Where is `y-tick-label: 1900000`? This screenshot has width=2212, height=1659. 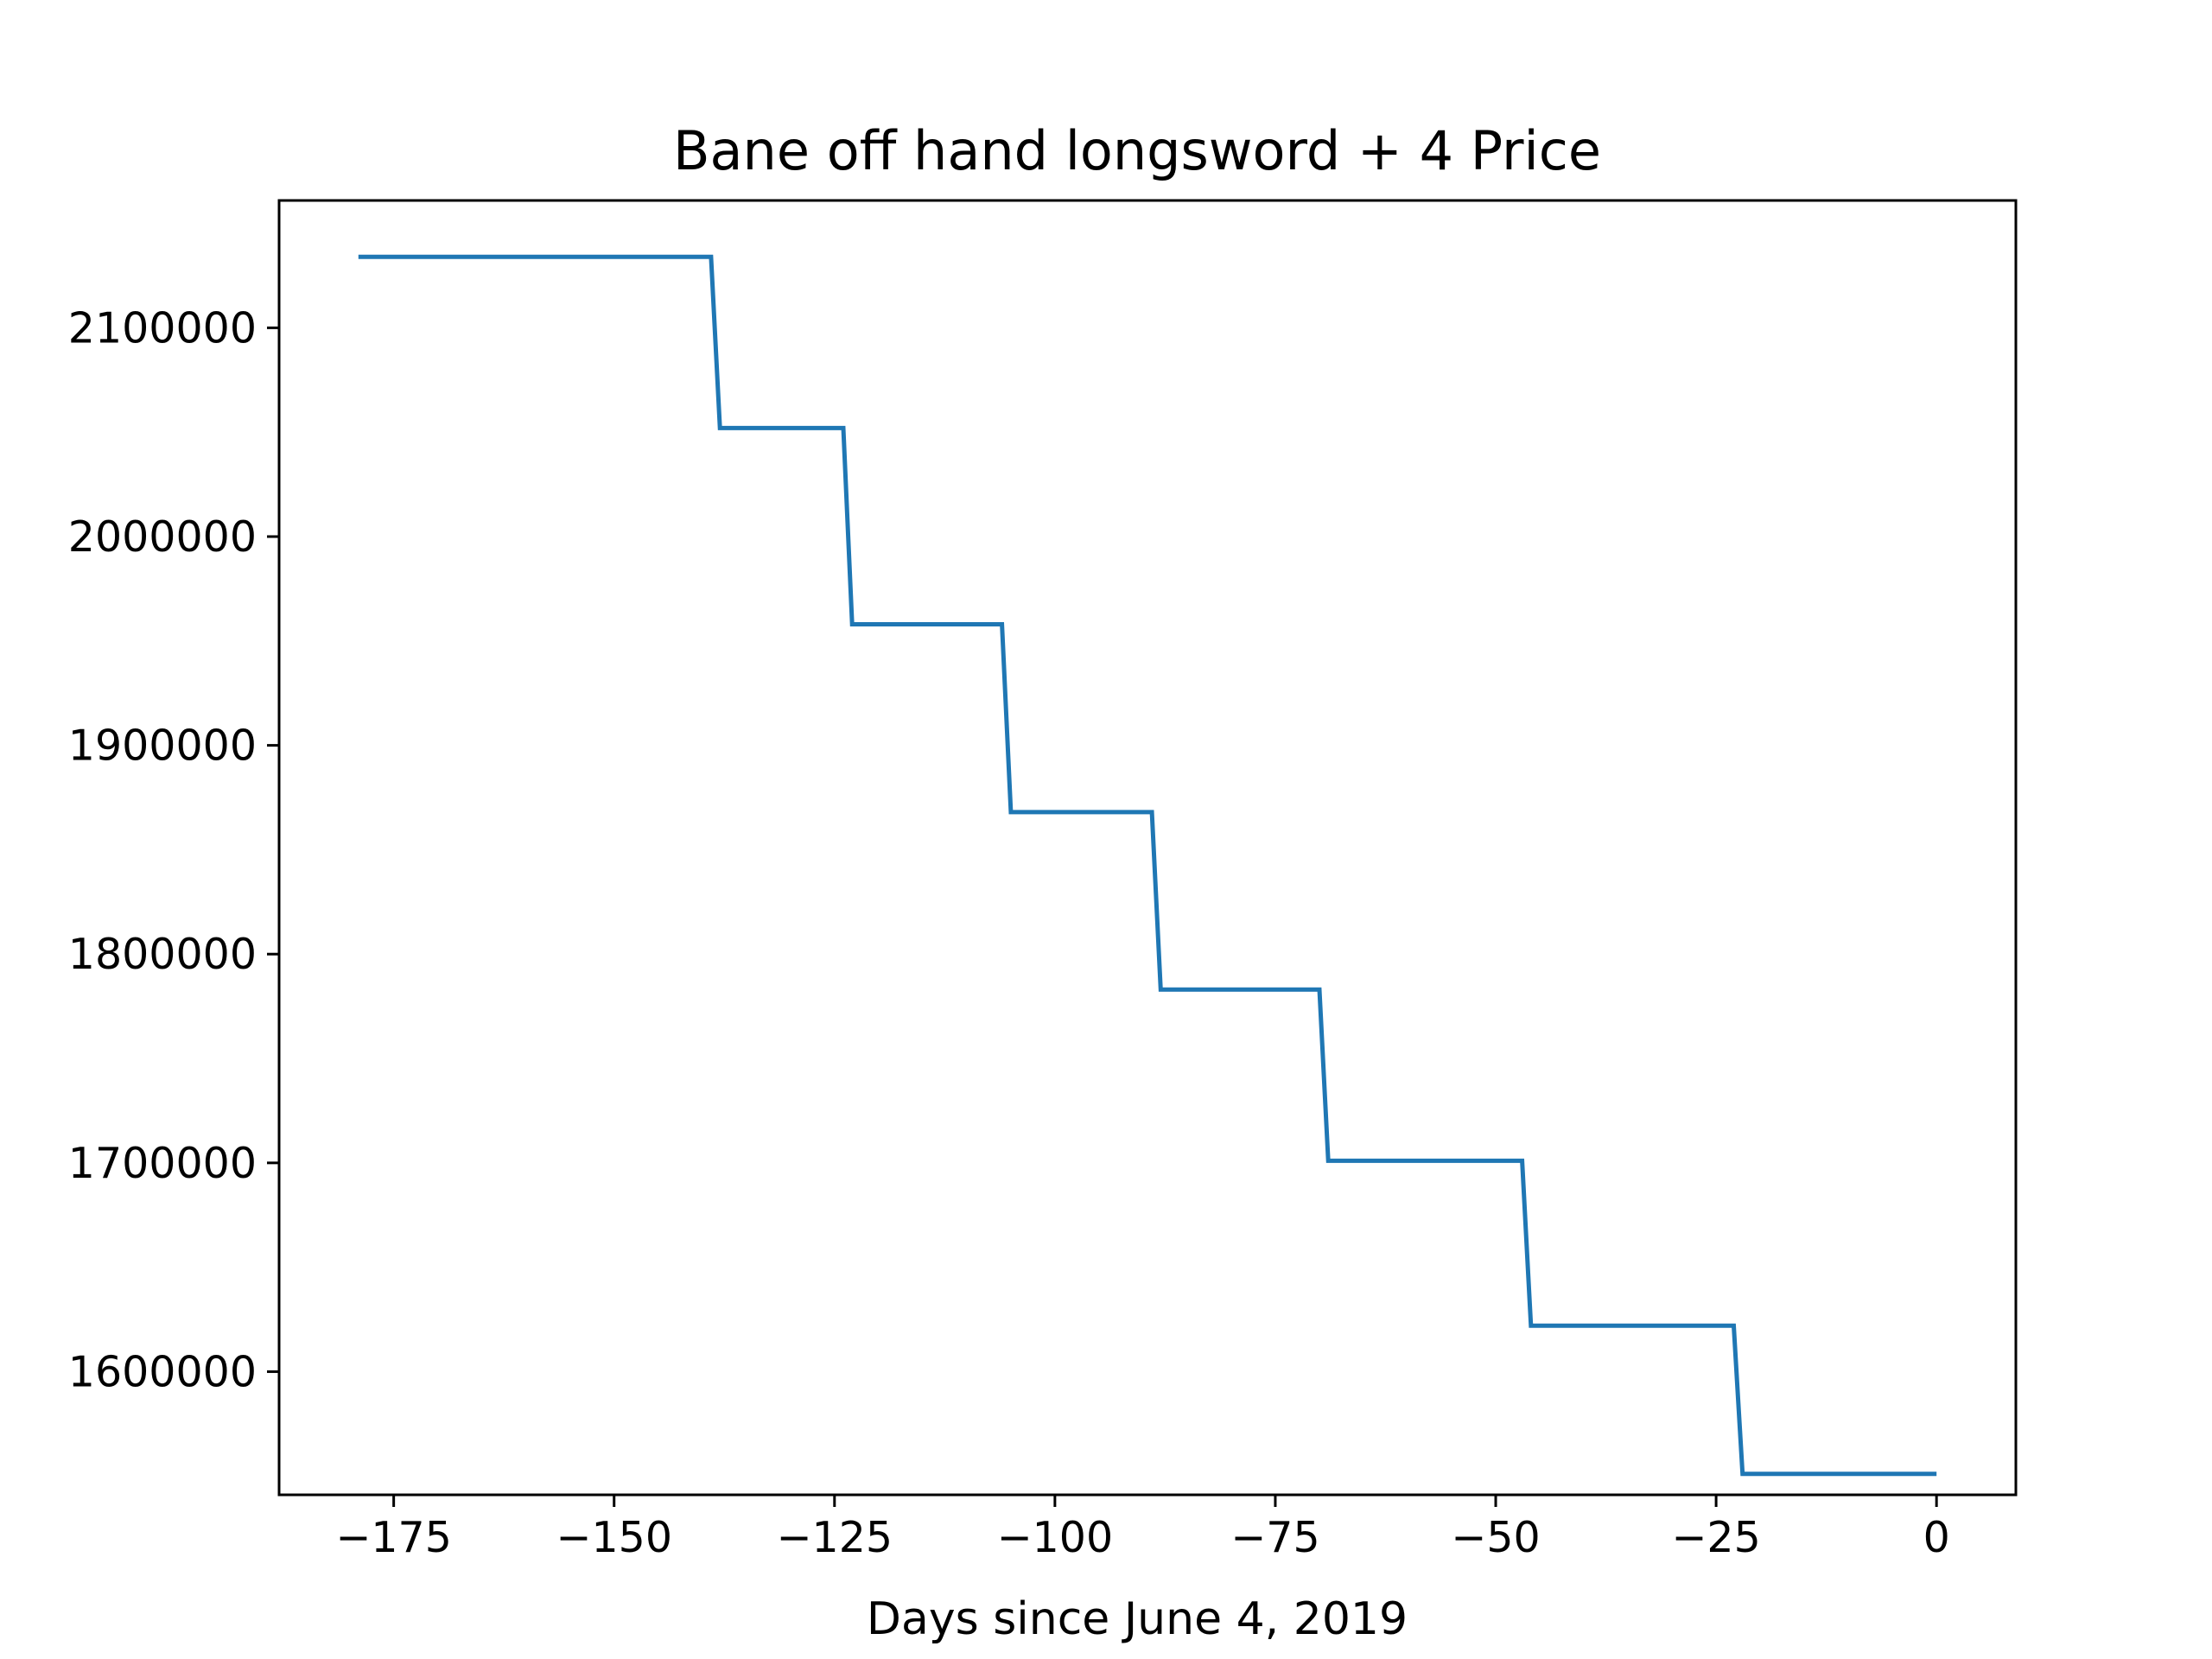 y-tick-label: 1900000 is located at coordinates (162, 746).